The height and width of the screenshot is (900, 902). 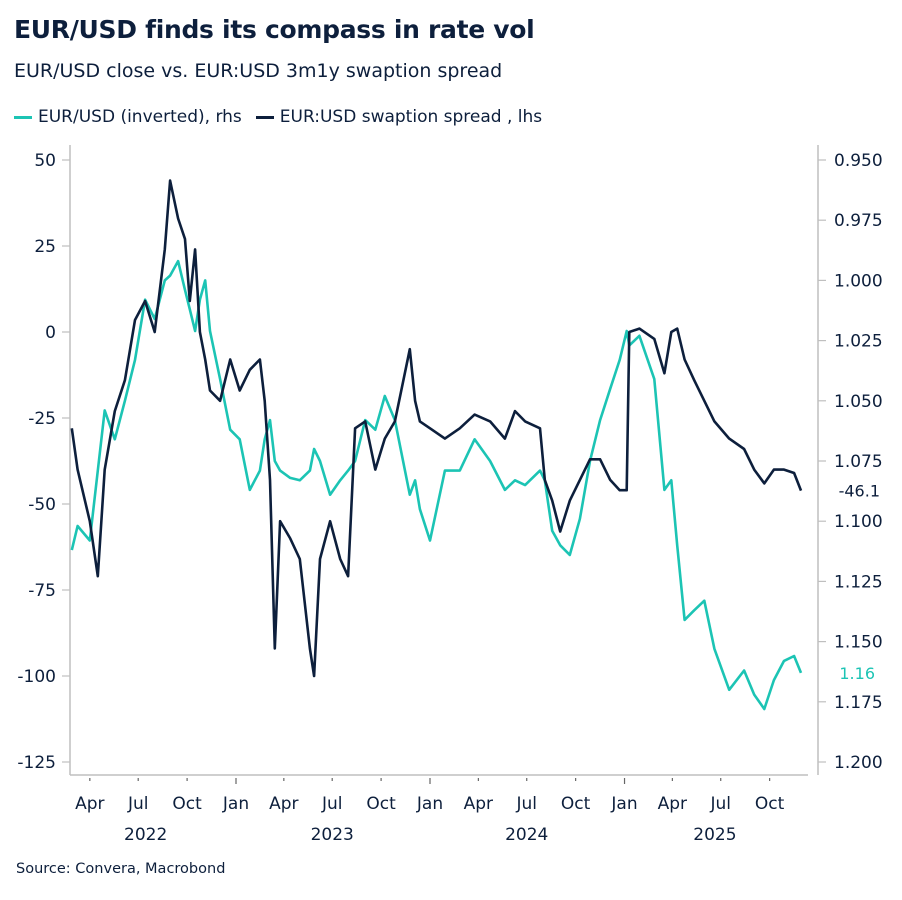 What do you see at coordinates (858, 522) in the screenshot?
I see `right-tick-label: 1.100` at bounding box center [858, 522].